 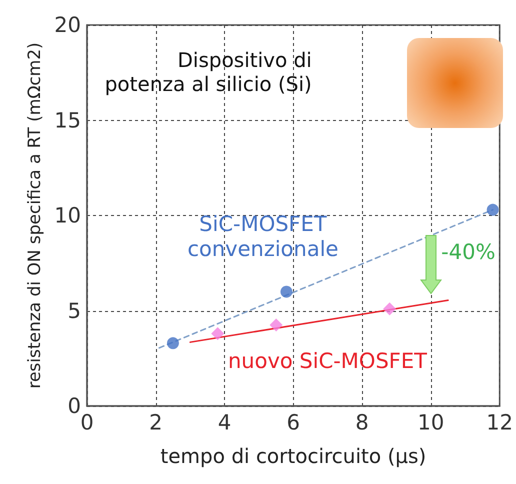 What do you see at coordinates (208, 72) in the screenshot?
I see `annotation: Dispositivo di potenza al silicio (Si)` at bounding box center [208, 72].